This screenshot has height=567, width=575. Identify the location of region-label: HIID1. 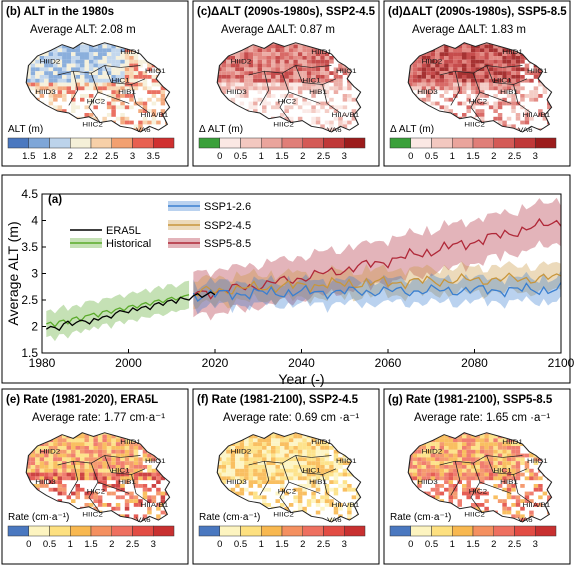
(512, 52).